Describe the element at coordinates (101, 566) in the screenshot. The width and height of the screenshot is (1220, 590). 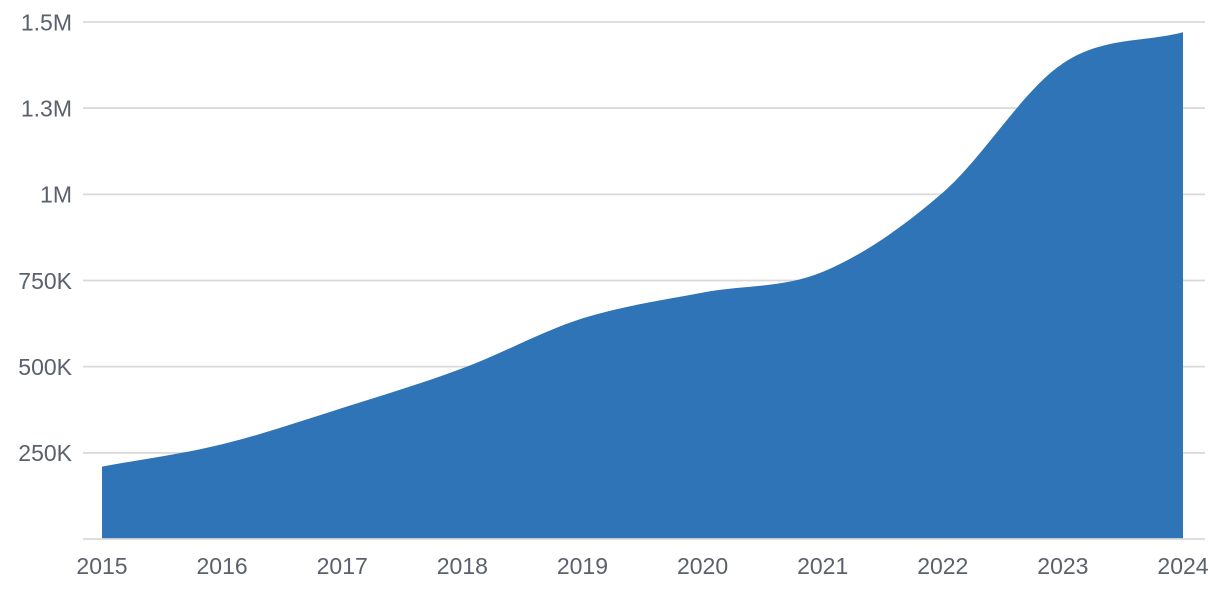
I see `x-axis-tick-label: 2015` at that location.